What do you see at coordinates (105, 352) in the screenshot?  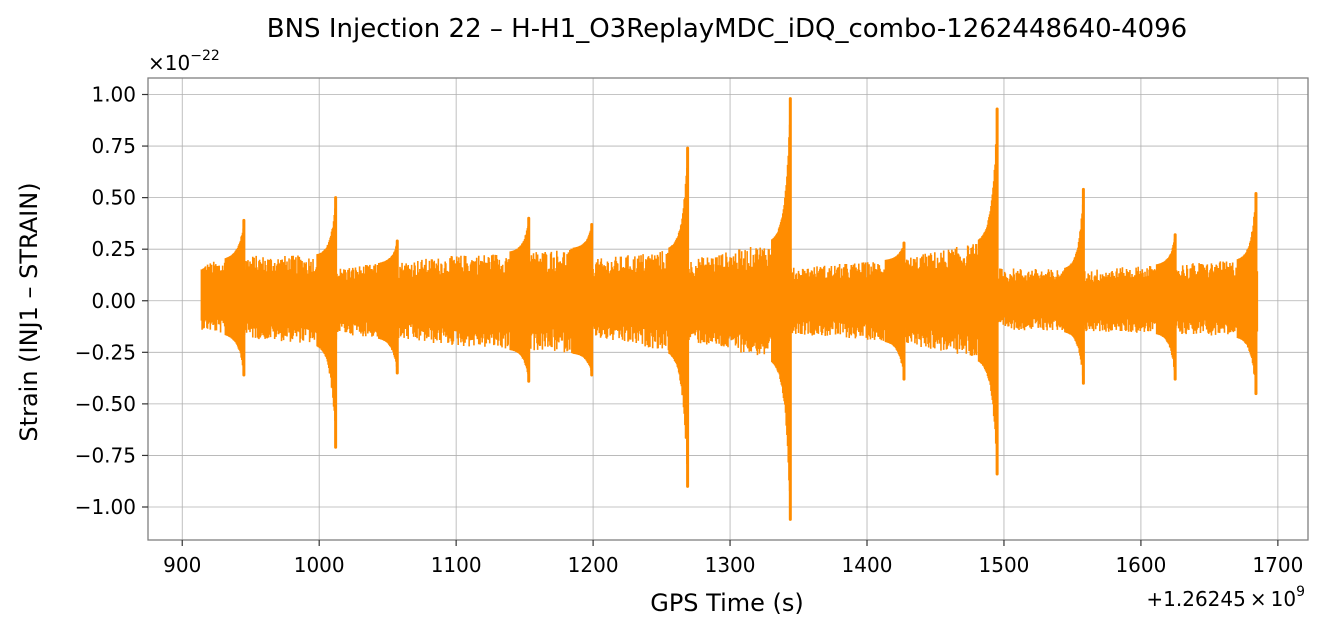 I see `y-tick-label: −0.25` at bounding box center [105, 352].